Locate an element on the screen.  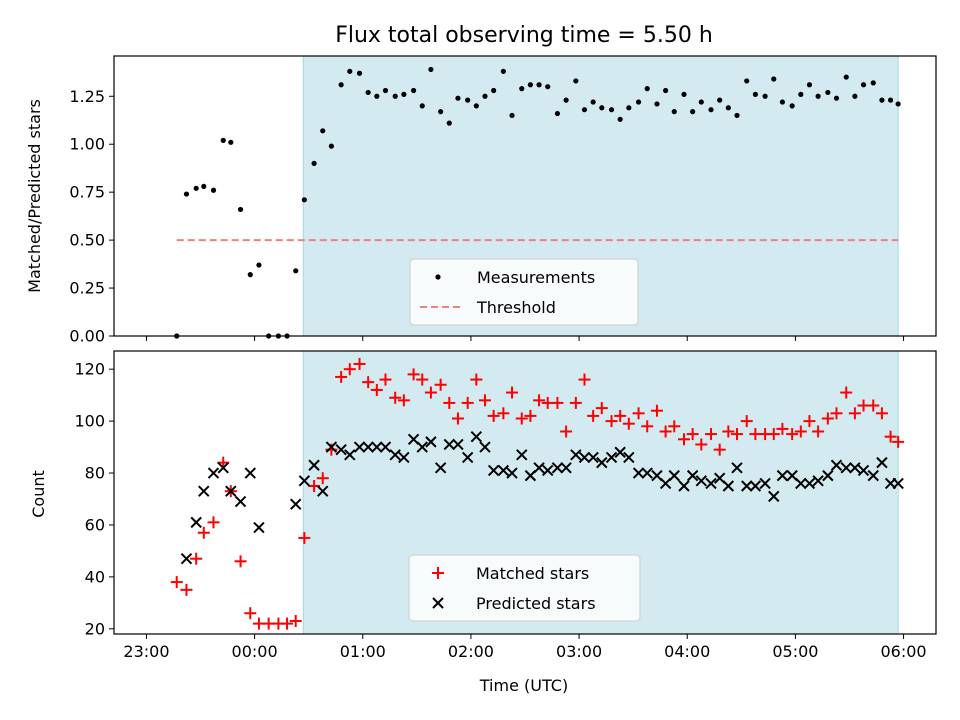
bottom-y-tick-label: 60 is located at coordinates (95, 524).